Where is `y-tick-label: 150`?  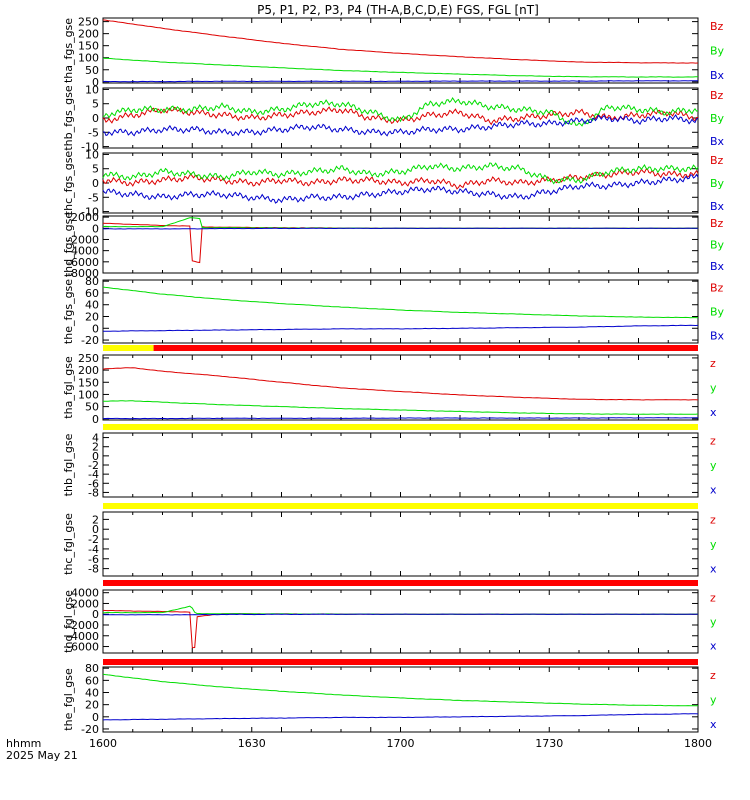
y-tick-label: 150 is located at coordinates (88, 382).